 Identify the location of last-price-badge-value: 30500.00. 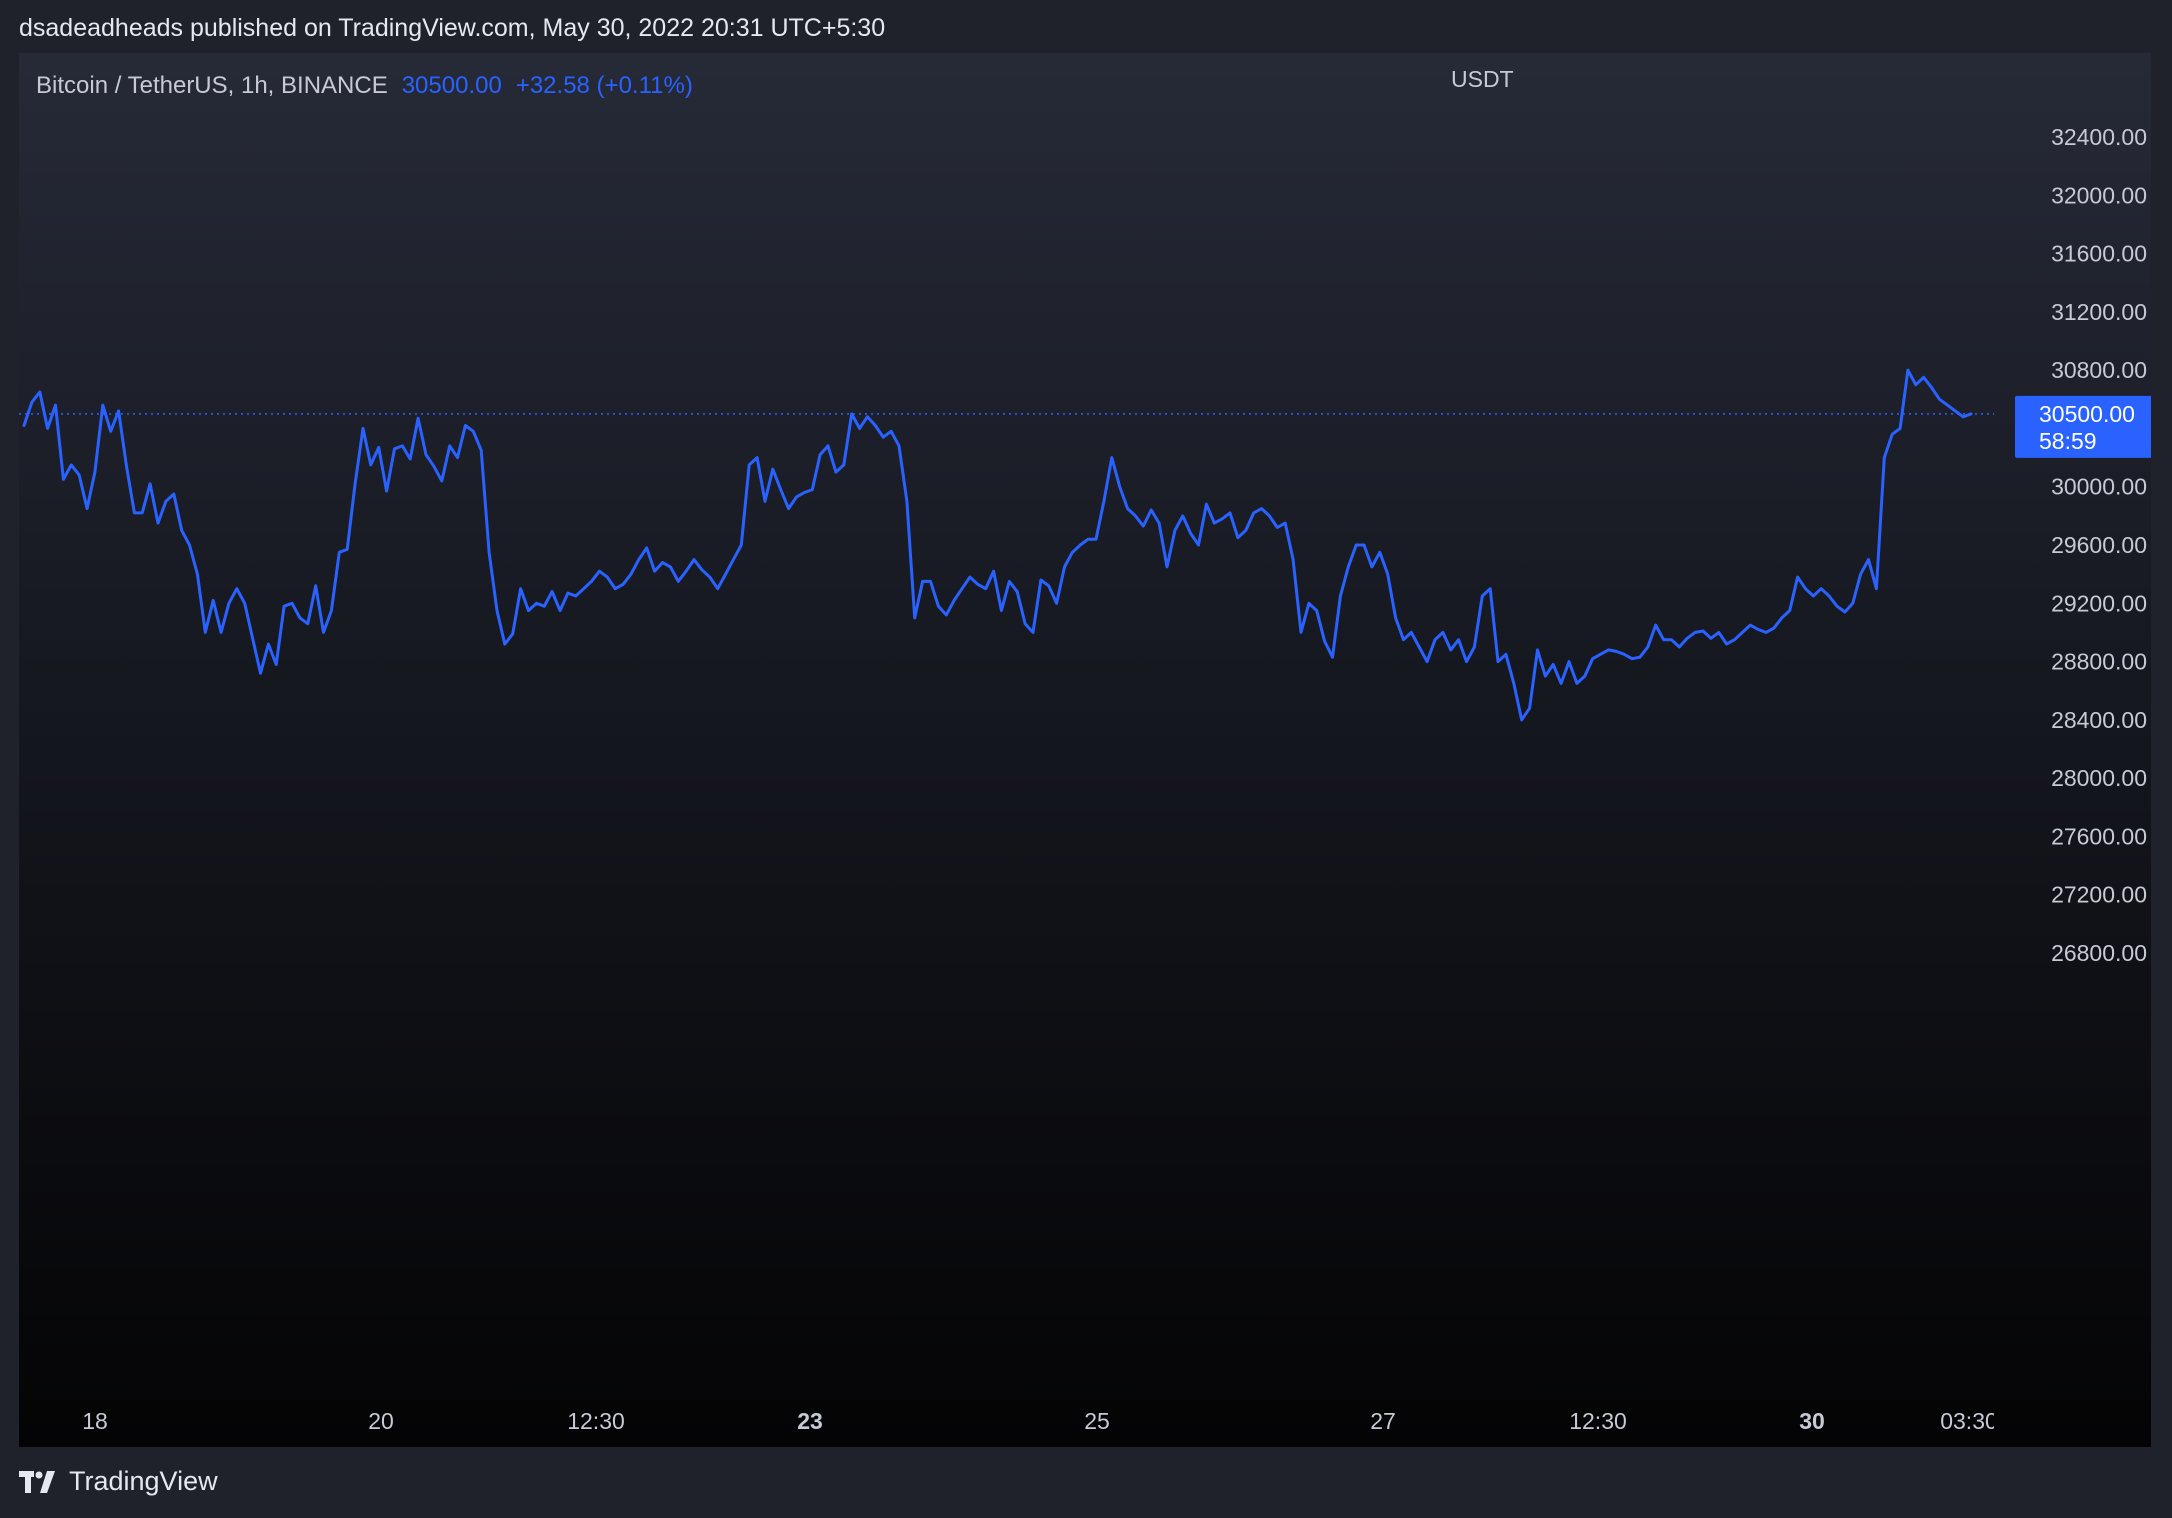
(2087, 414).